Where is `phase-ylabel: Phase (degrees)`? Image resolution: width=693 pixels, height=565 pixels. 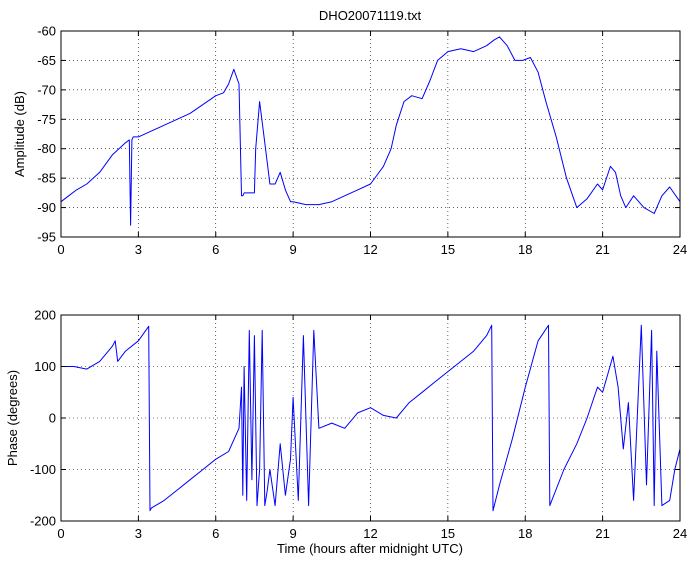
phase-ylabel: Phase (degrees) is located at coordinates (12, 418).